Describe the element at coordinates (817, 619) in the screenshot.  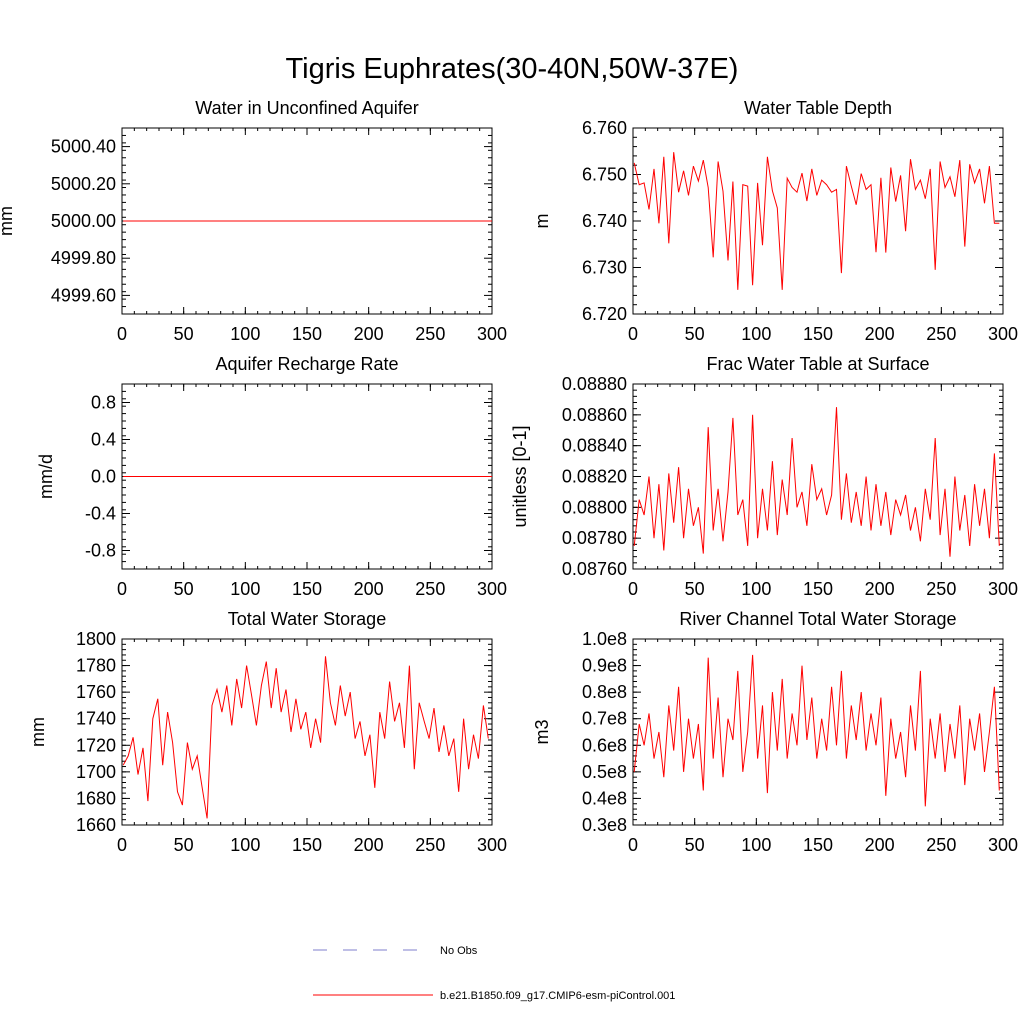
I see `panel-title: River Channel Total Water Storage` at that location.